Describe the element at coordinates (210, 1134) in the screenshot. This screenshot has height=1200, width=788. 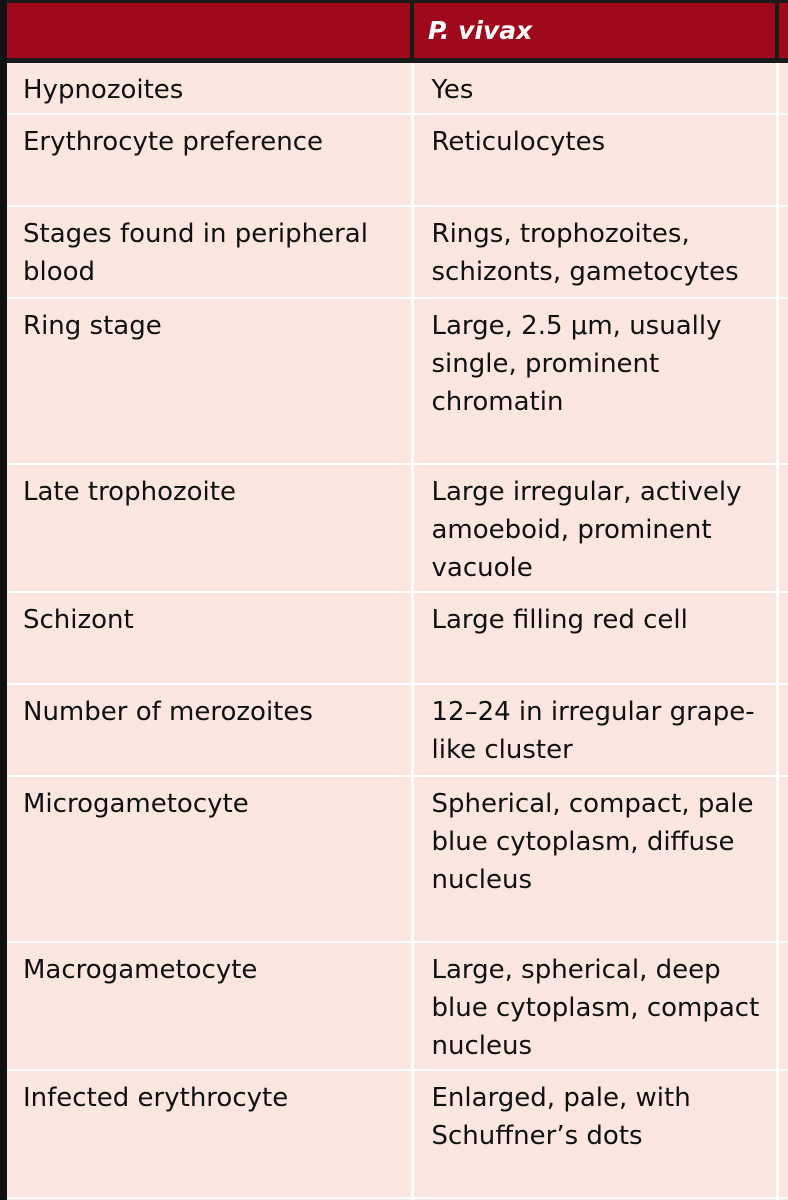
I see `row-feature-cell: Infected erythrocyte` at that location.